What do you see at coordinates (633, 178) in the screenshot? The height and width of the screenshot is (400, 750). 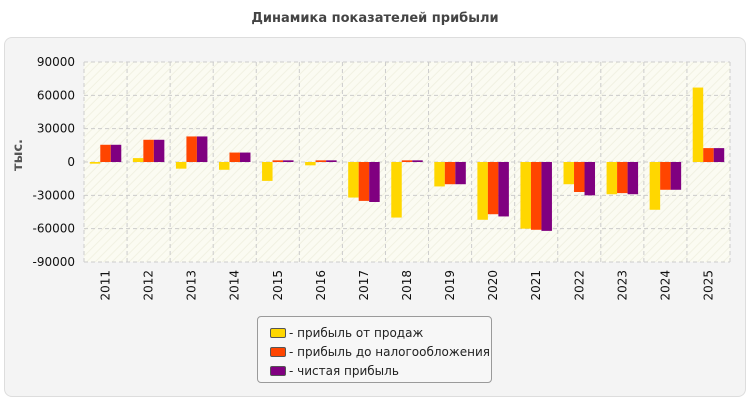 I see `bar-net-2023` at bounding box center [633, 178].